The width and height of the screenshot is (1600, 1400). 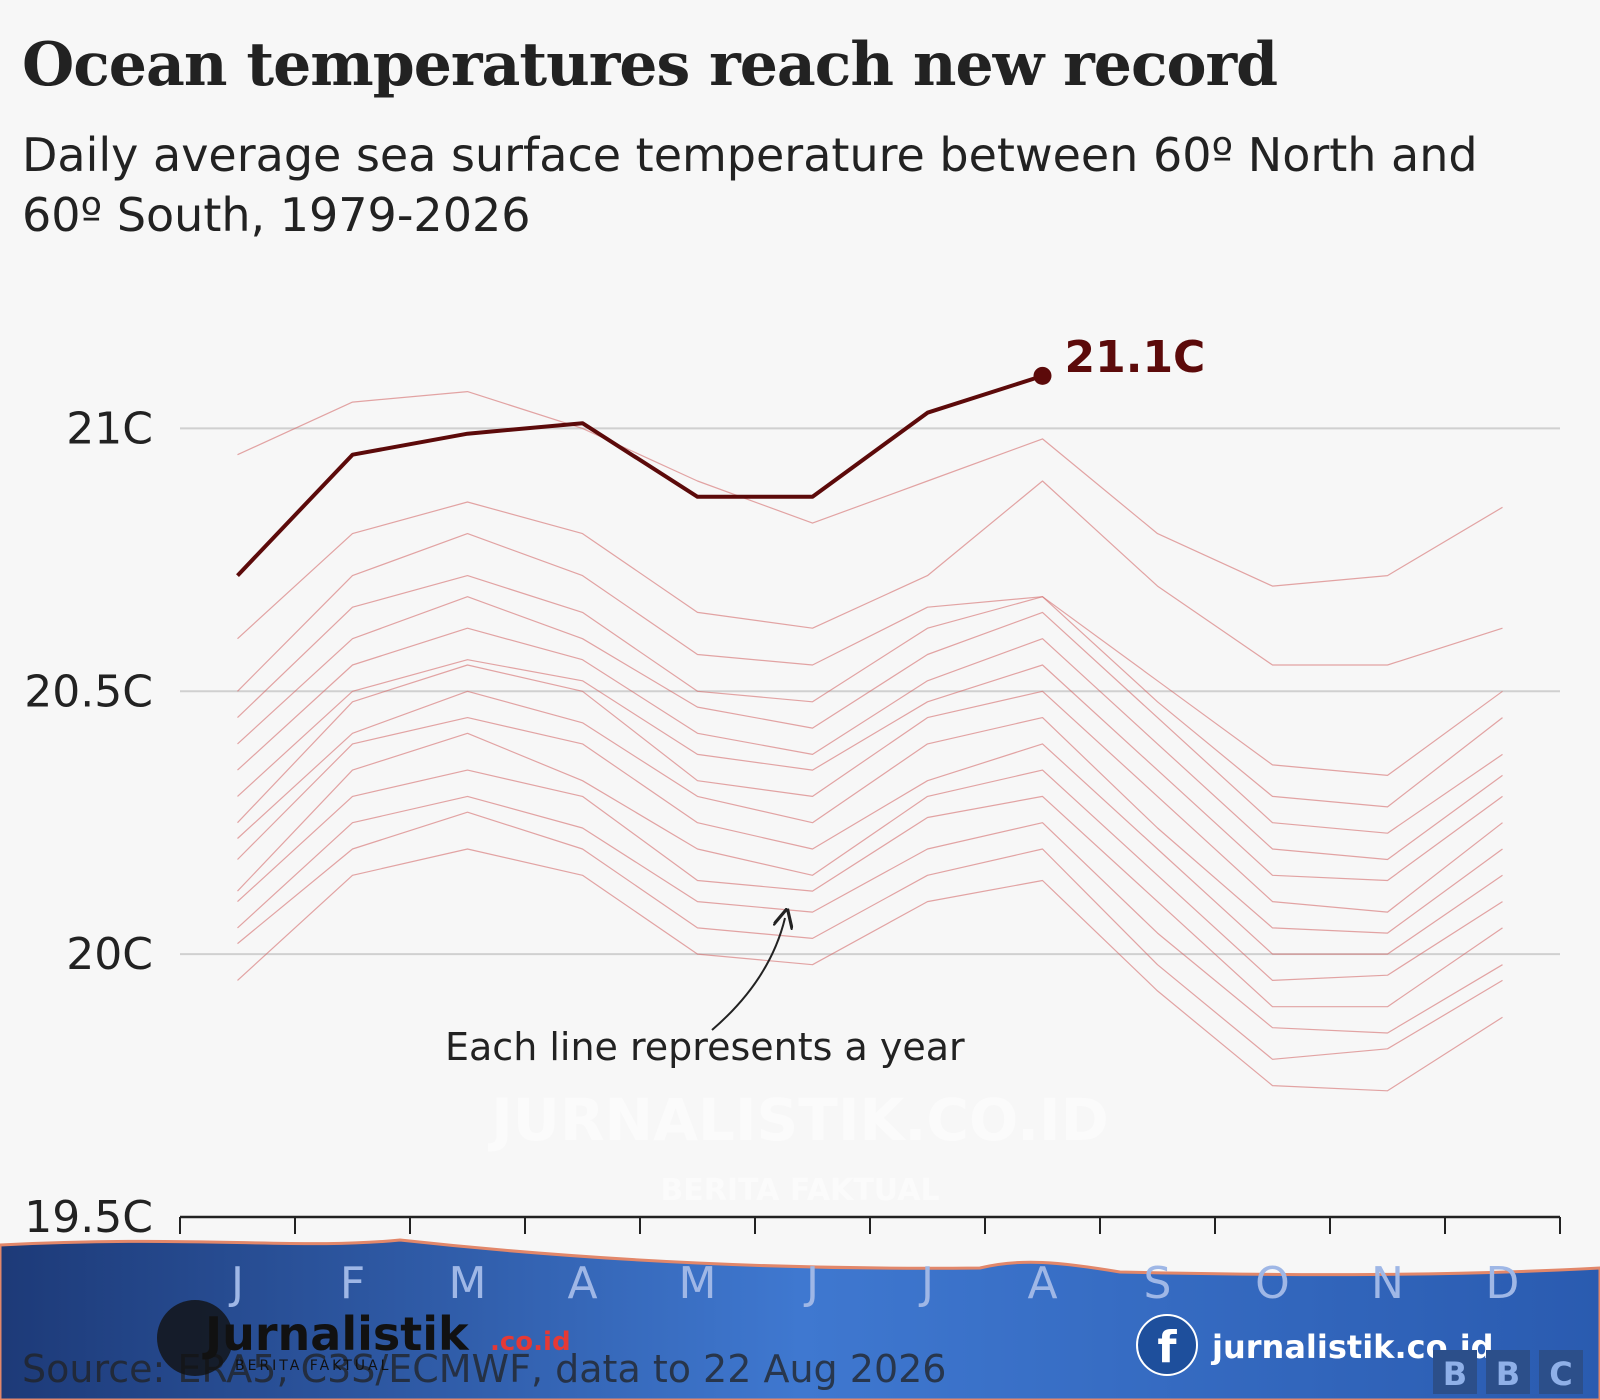 What do you see at coordinates (109, 428) in the screenshot?
I see `y-tick-label: 21C` at bounding box center [109, 428].